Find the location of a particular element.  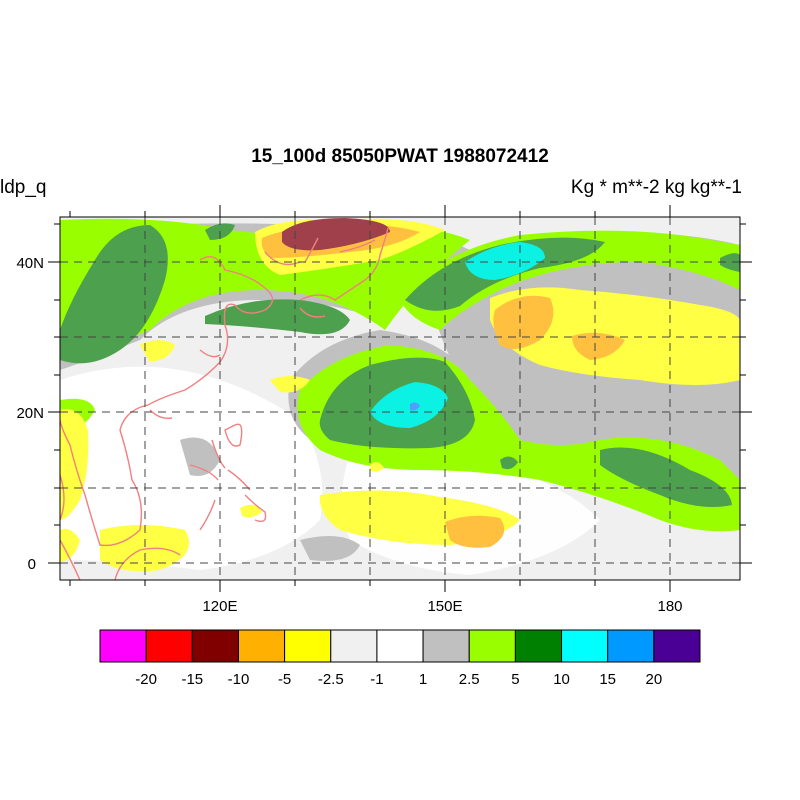

lon-label-150e: 150E is located at coordinates (444, 606).